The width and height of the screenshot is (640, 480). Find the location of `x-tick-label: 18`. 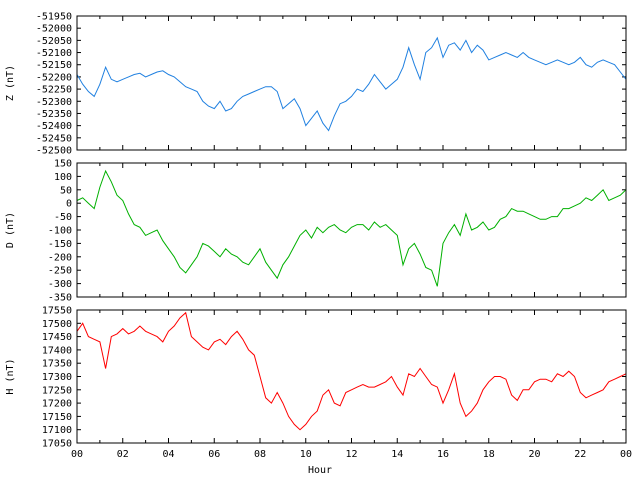

x-tick-label: 18 is located at coordinates (489, 454).